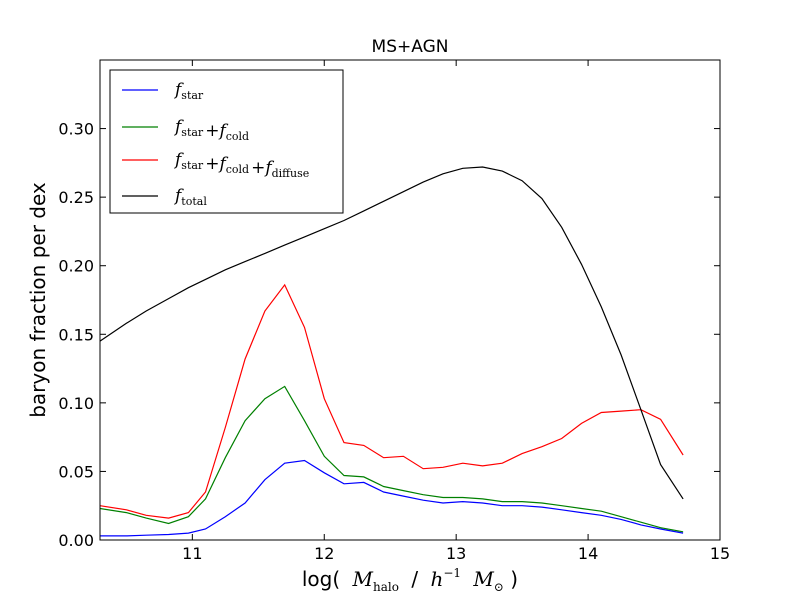 The height and width of the screenshot is (600, 800). Describe the element at coordinates (588, 553) in the screenshot. I see `x-tick-label: 14` at that location.